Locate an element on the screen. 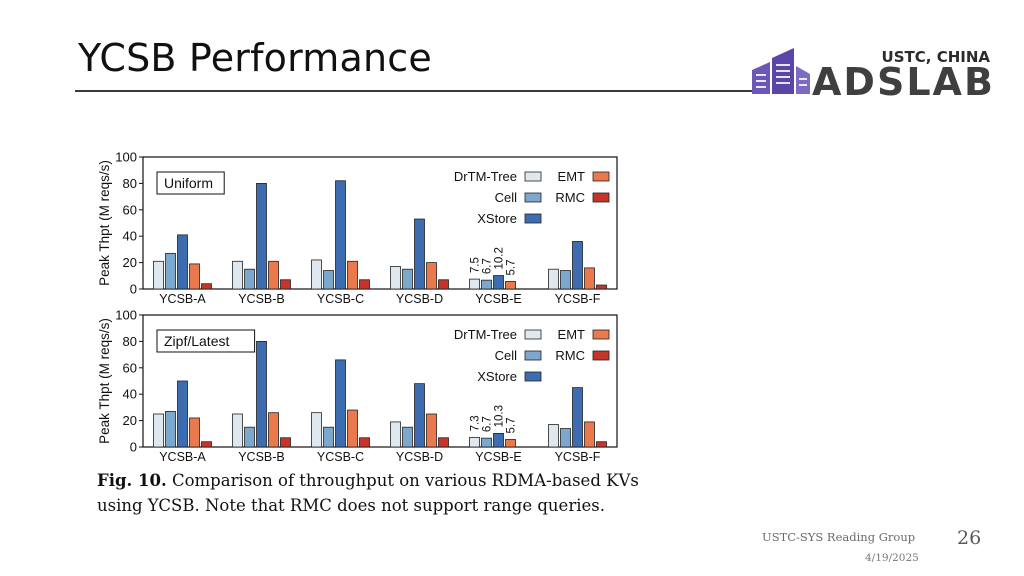  bar-rmc-ycsb-b is located at coordinates (285, 284).